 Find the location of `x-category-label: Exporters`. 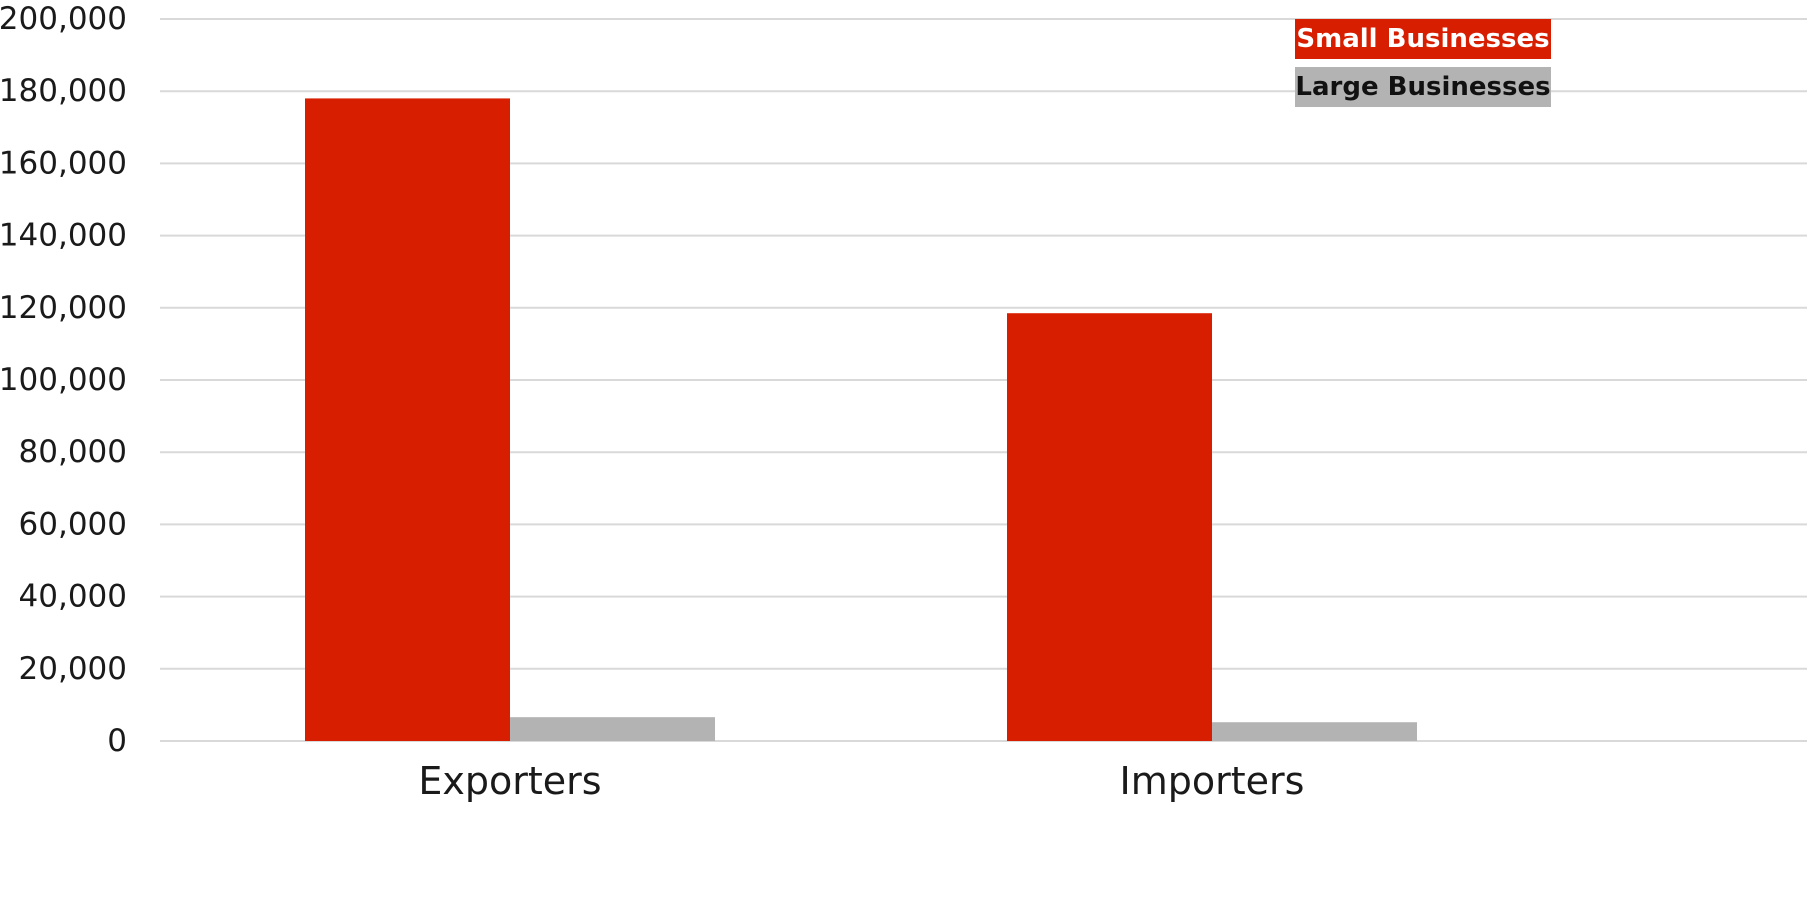

x-category-label: Exporters is located at coordinates (509, 781).